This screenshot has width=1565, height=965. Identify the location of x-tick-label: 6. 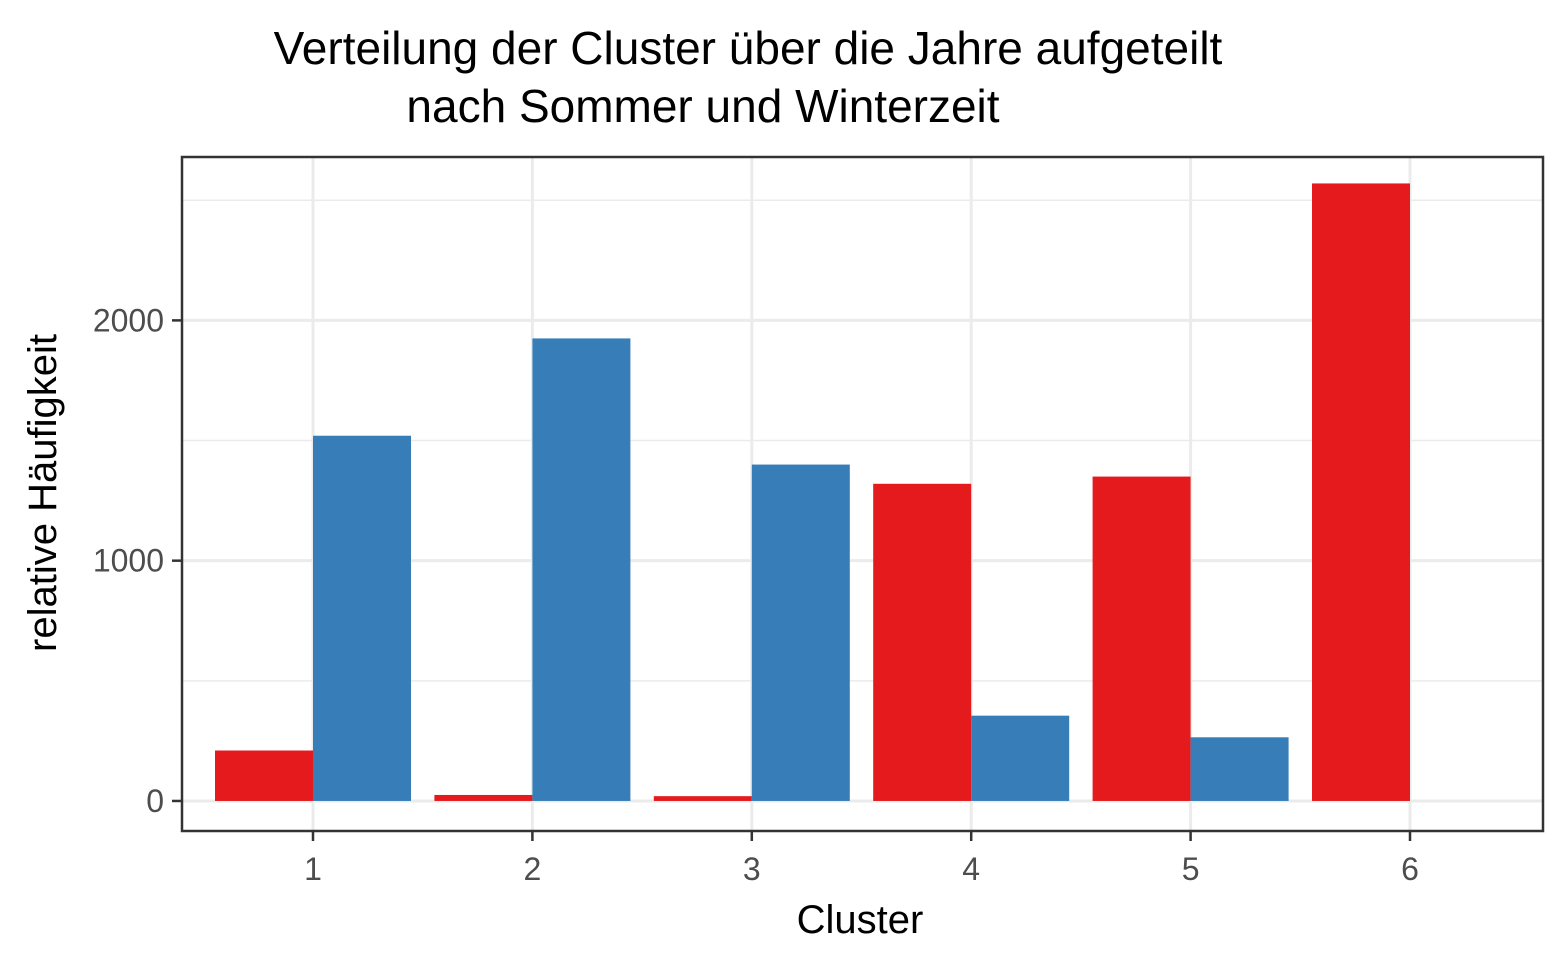
(1410, 869).